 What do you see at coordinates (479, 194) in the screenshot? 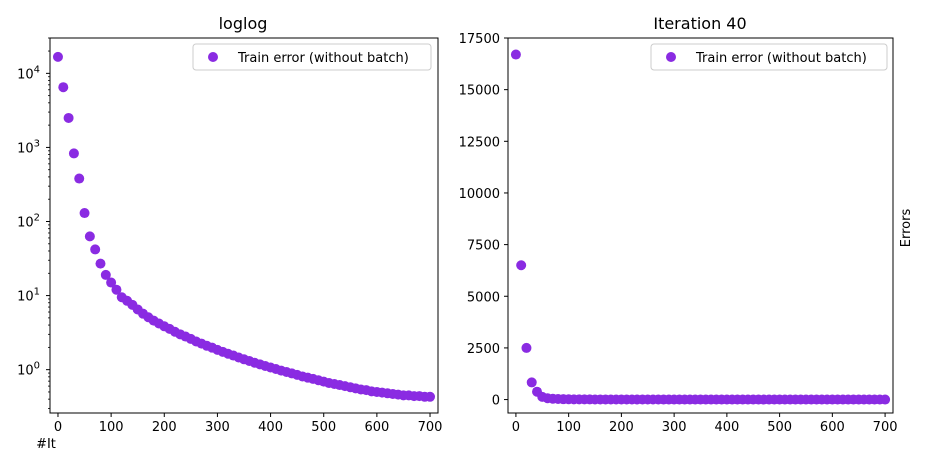
I see `y-tick-label: 10000` at bounding box center [479, 194].